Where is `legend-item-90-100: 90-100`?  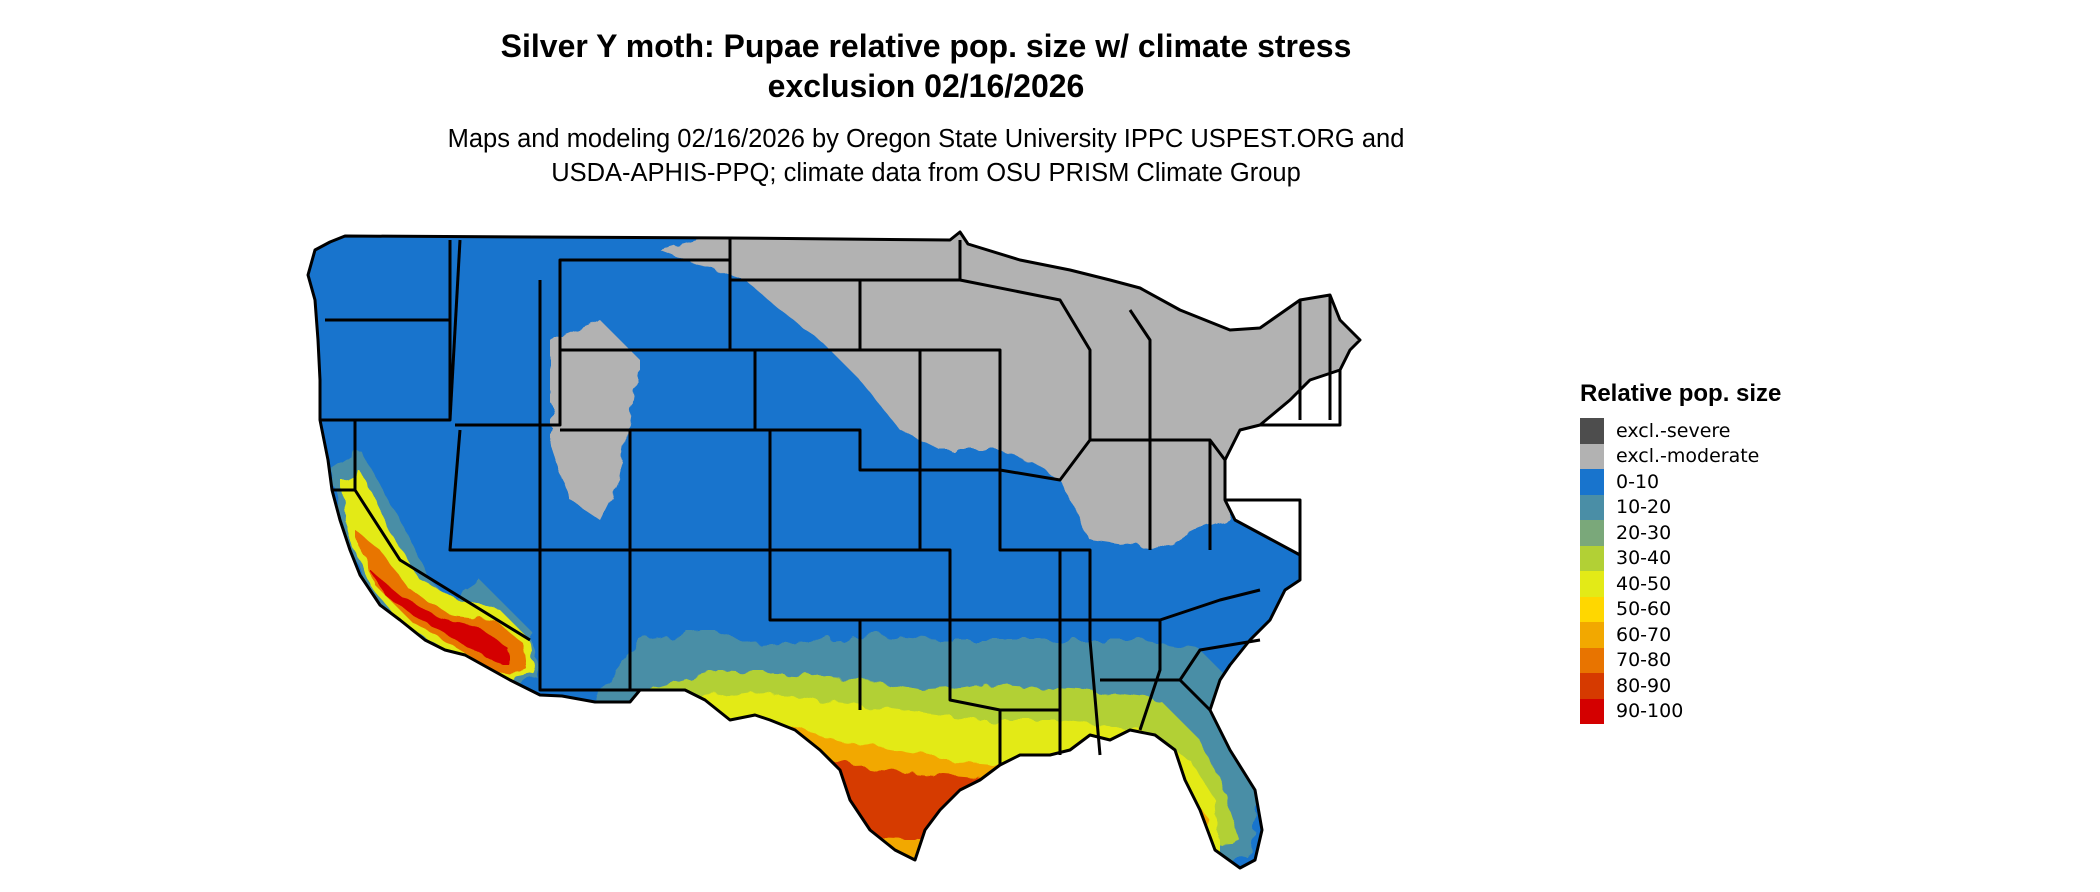 legend-item-90-100: 90-100 is located at coordinates (1680, 711).